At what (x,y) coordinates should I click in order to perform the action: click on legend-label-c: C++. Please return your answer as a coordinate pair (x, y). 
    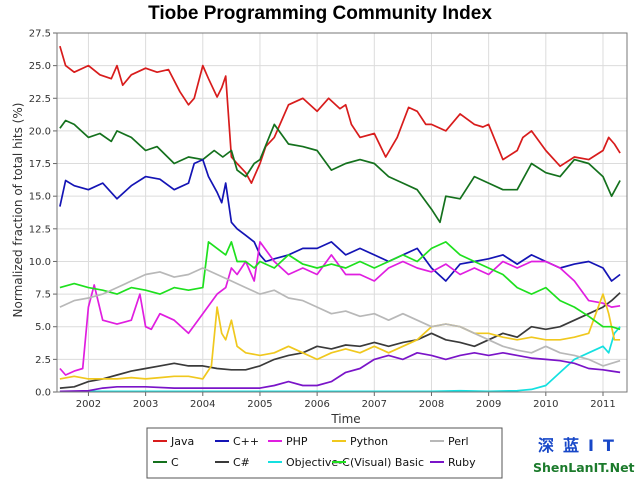
    Looking at the image, I should click on (246, 441).